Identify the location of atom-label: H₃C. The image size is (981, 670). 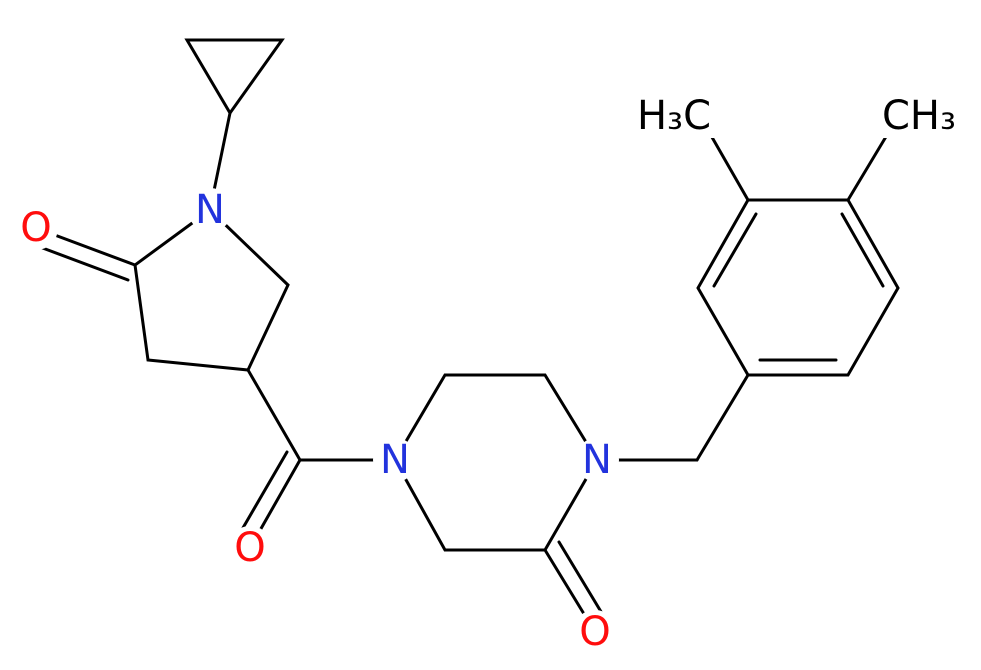
(674, 116).